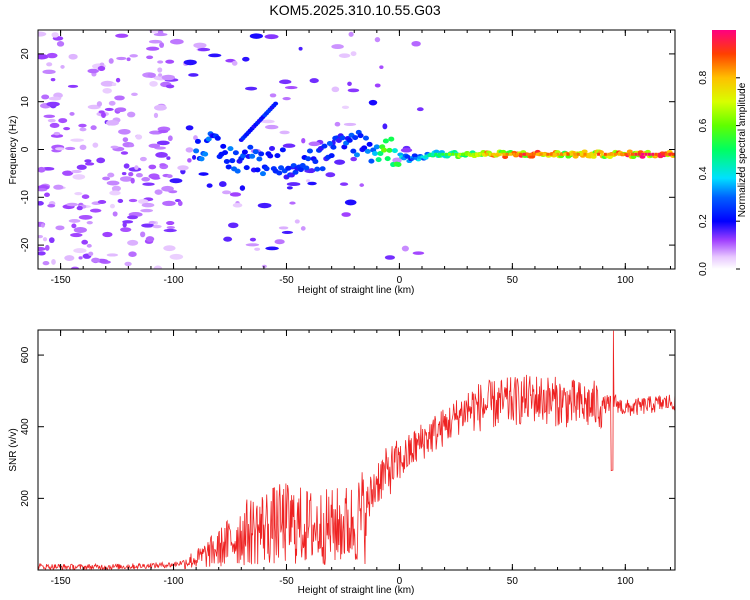  Describe the element at coordinates (25, 149) in the screenshot. I see `y-tick-label: 0` at that location.